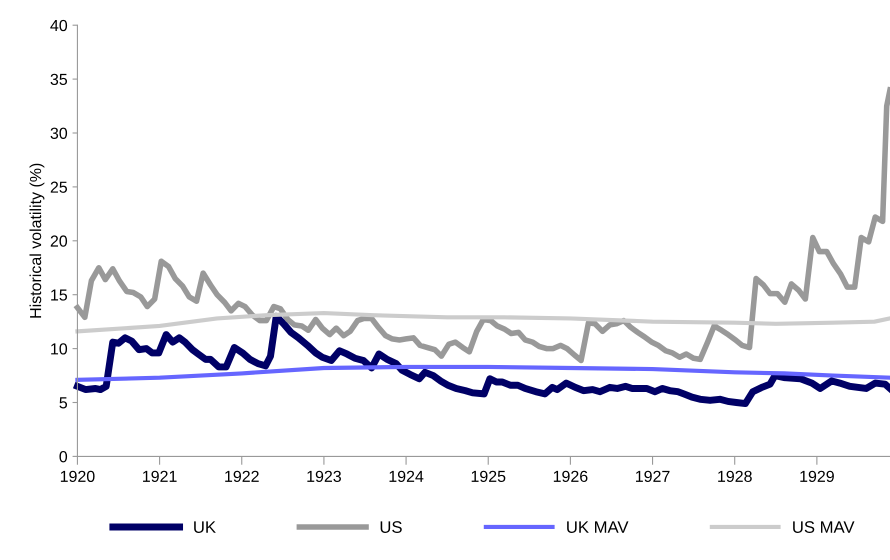 The height and width of the screenshot is (560, 890). Describe the element at coordinates (571, 476) in the screenshot. I see `x-tick-label: 1926` at that location.